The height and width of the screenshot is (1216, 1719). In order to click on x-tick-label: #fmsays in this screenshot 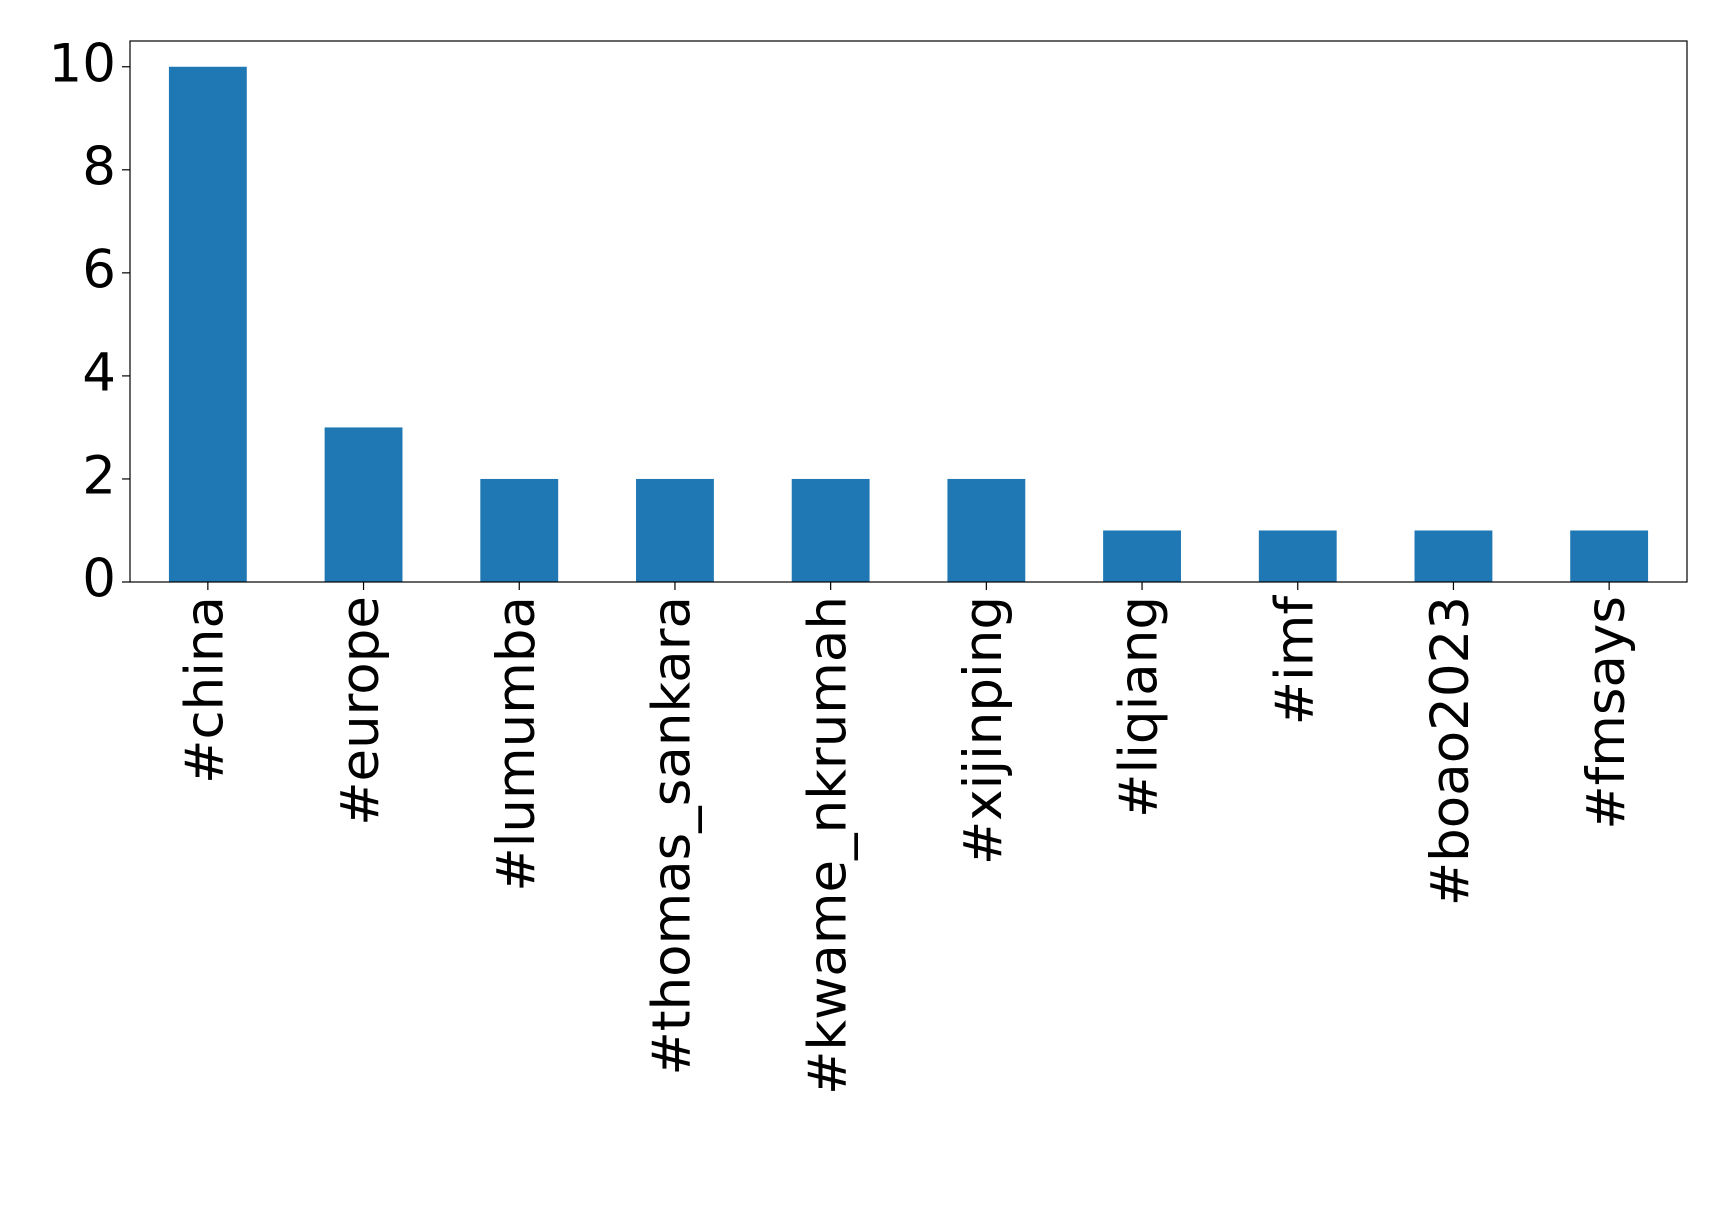, I will do `click(1606, 713)`.